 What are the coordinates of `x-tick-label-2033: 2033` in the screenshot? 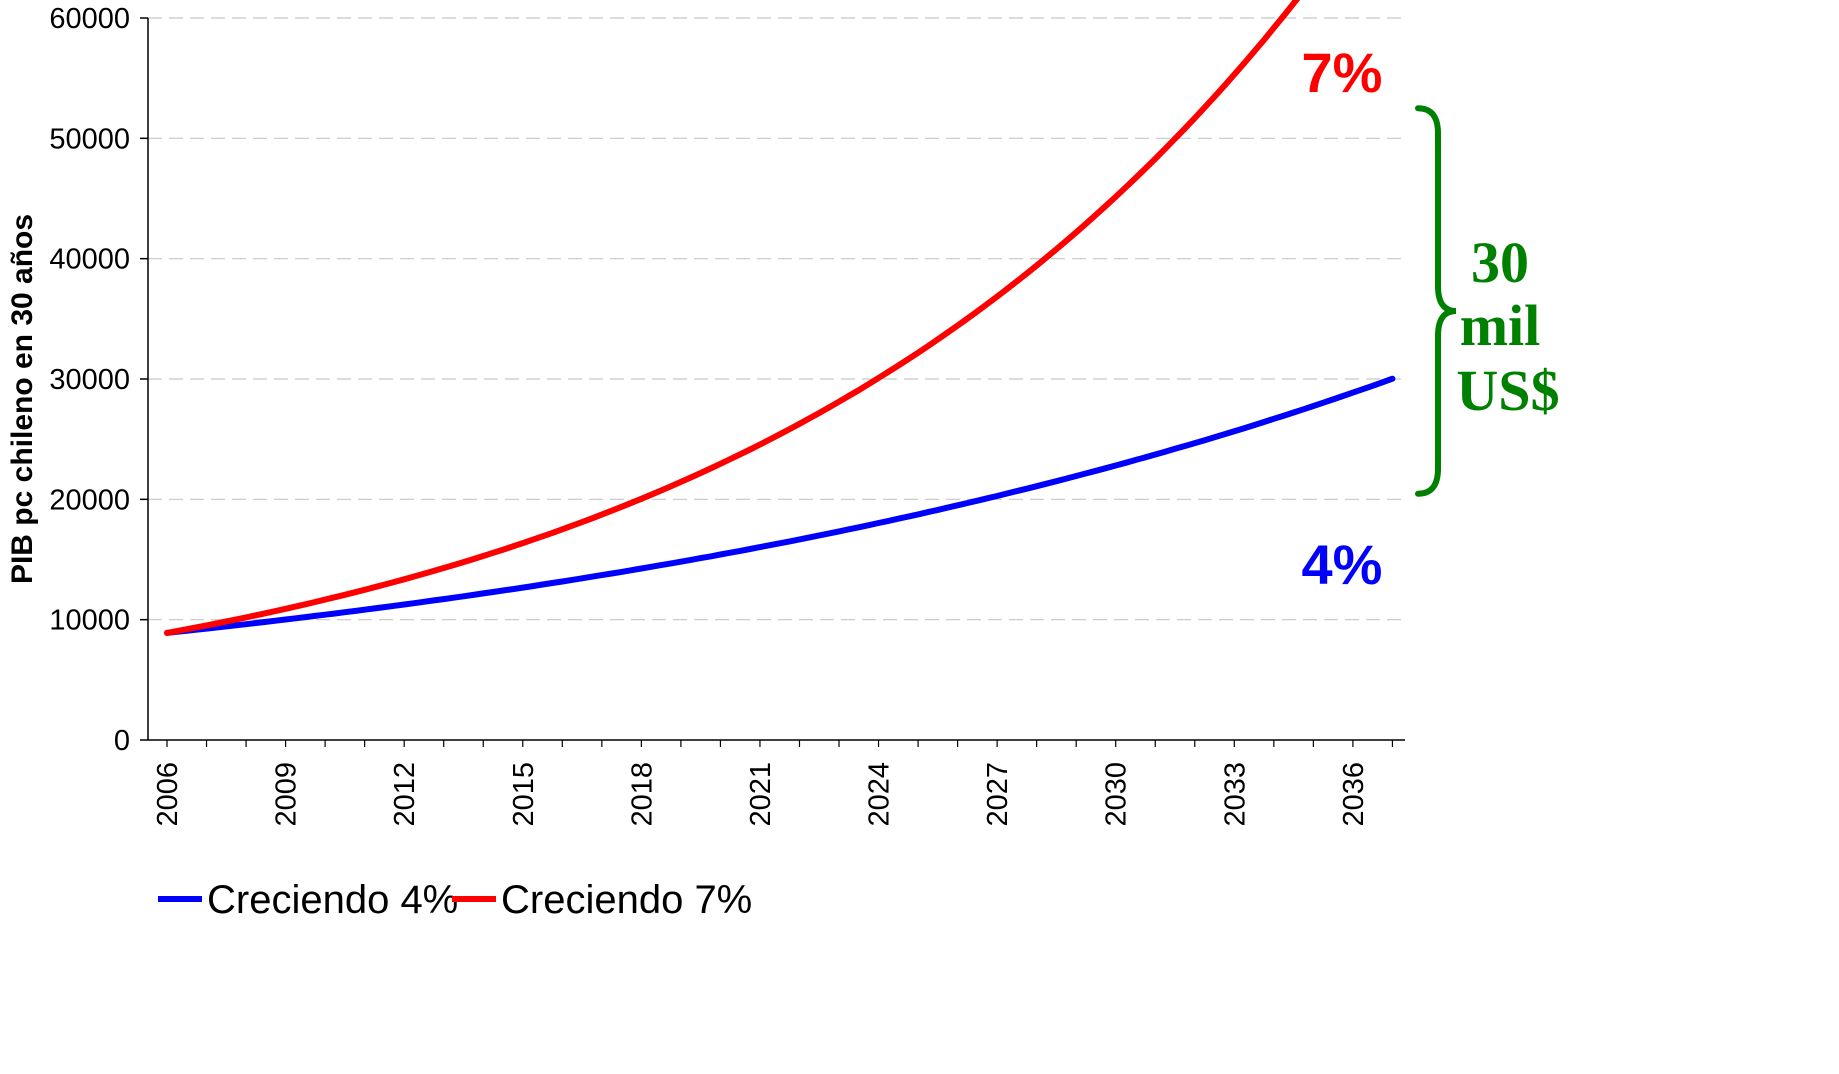 It's located at (1235, 794).